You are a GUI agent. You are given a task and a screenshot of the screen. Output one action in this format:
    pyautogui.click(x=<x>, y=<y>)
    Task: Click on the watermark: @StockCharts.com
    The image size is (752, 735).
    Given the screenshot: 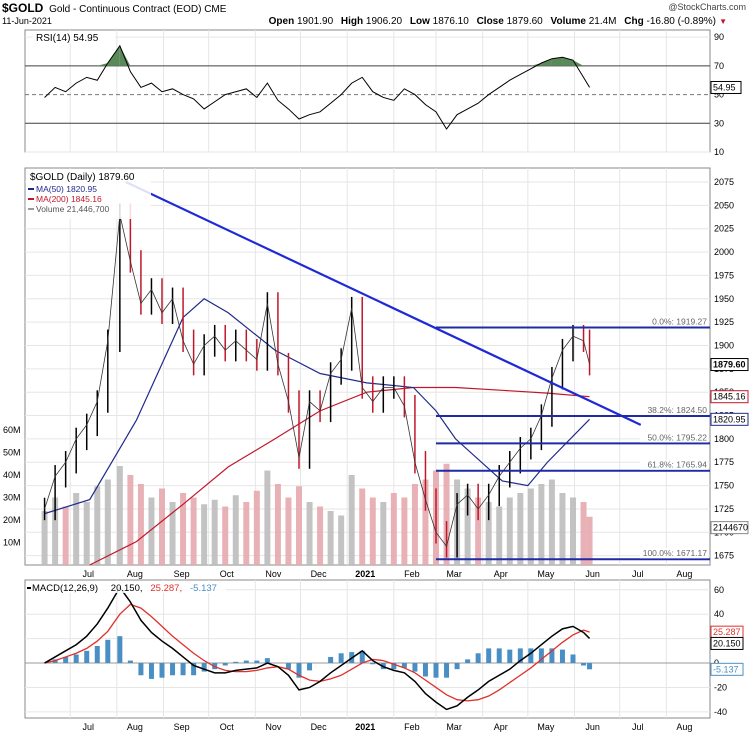 What is the action you would take?
    pyautogui.click(x=707, y=7)
    